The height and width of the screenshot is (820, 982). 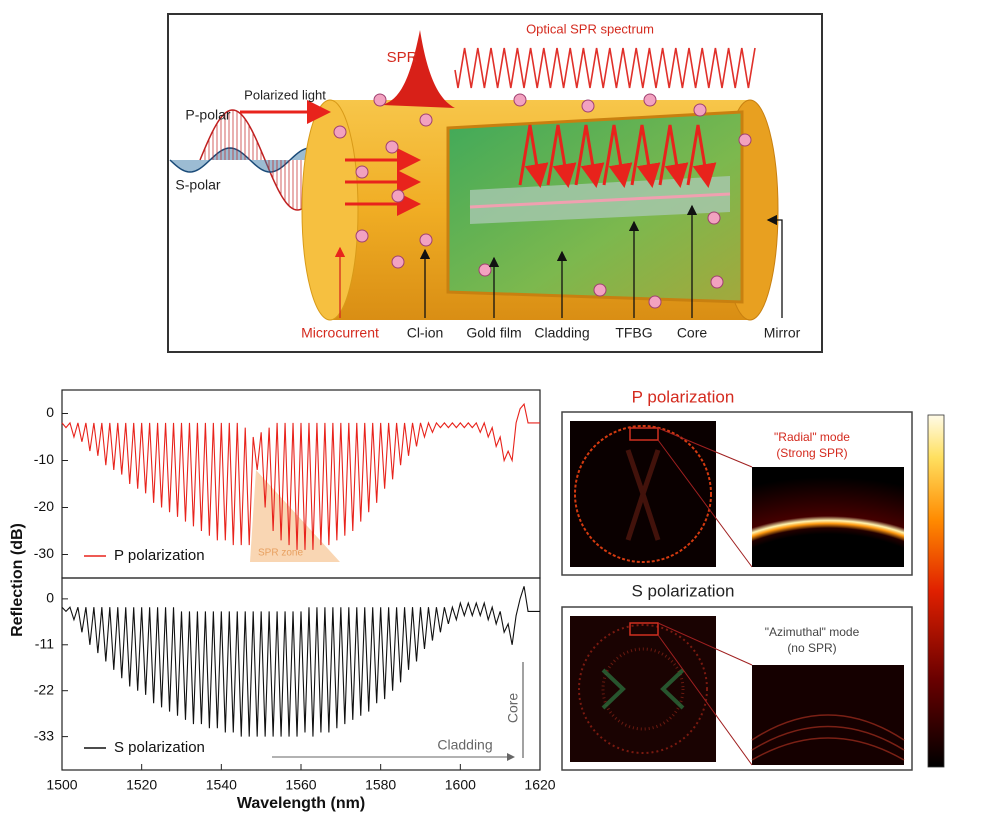 I want to click on y-tick-label: -10, so click(x=44, y=459).